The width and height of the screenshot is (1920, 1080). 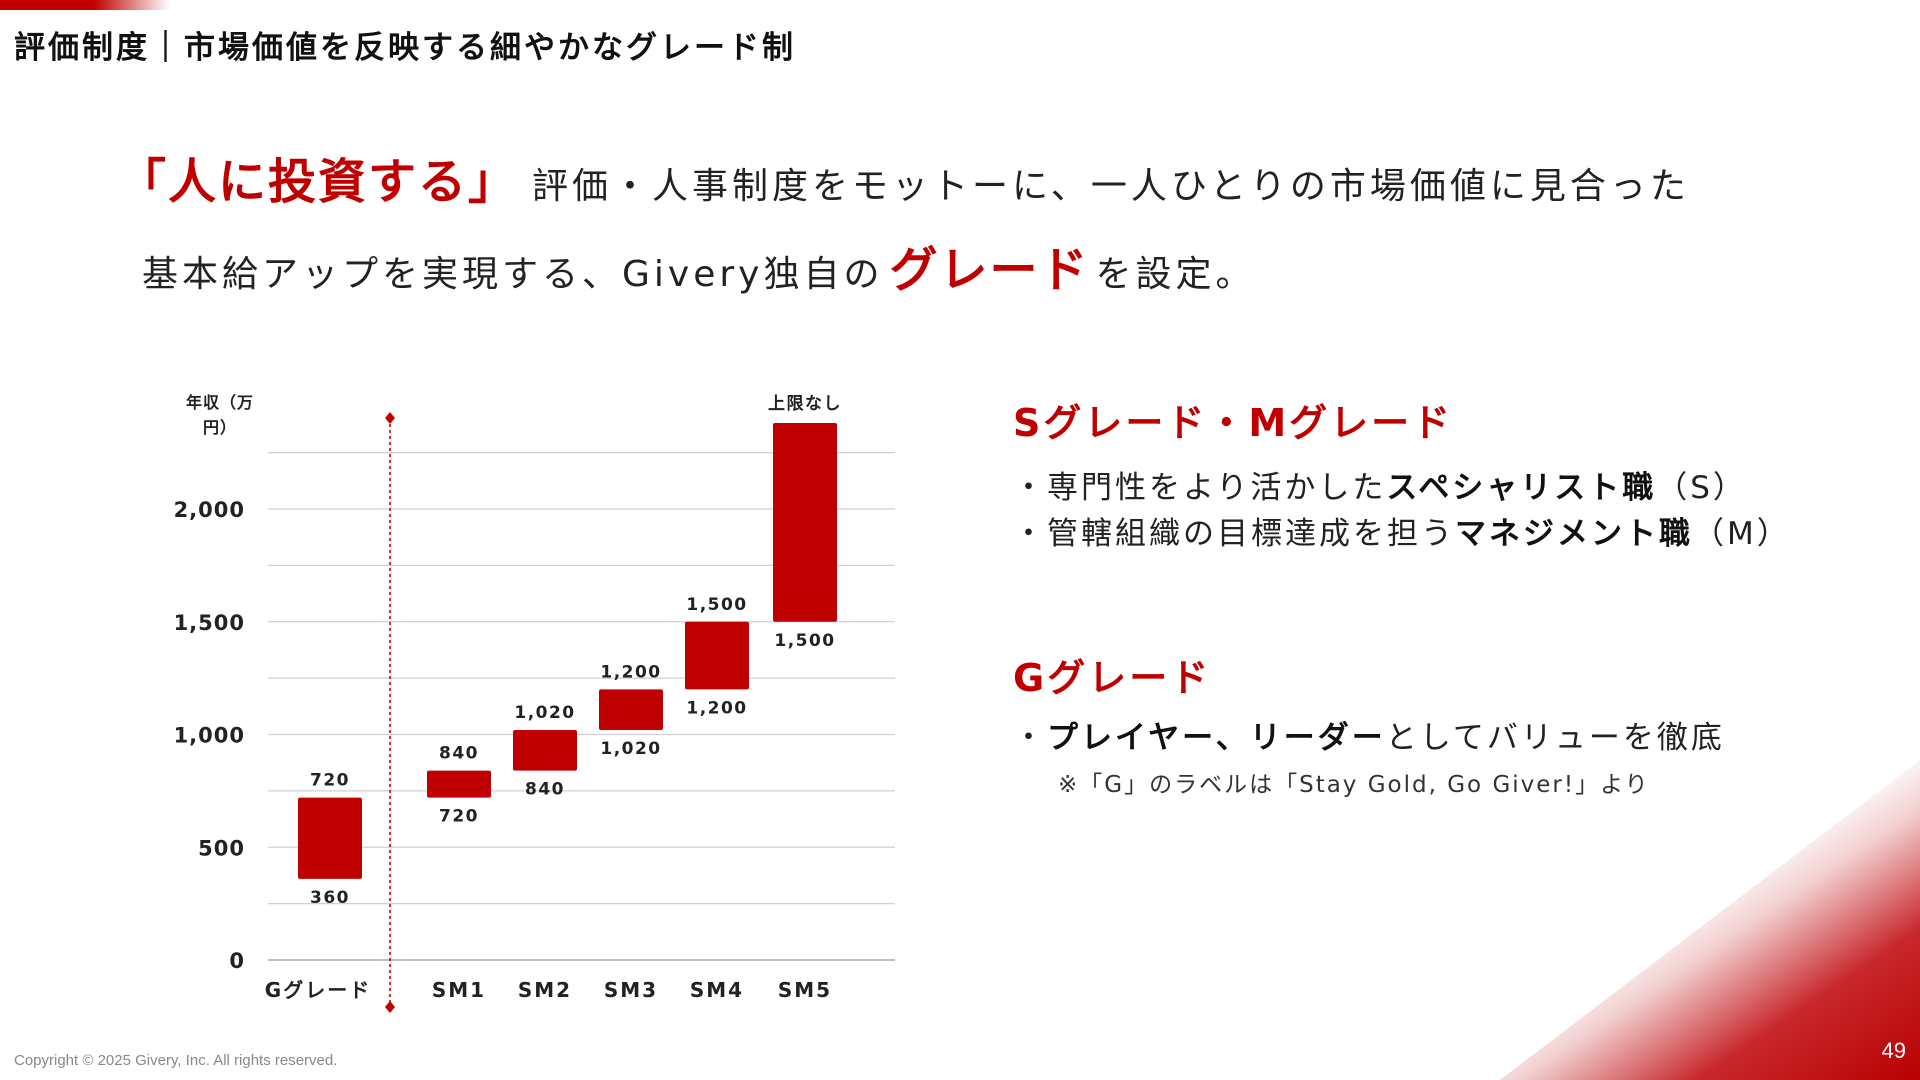 What do you see at coordinates (716, 605) in the screenshot?
I see `bar-high-label: 1,500` at bounding box center [716, 605].